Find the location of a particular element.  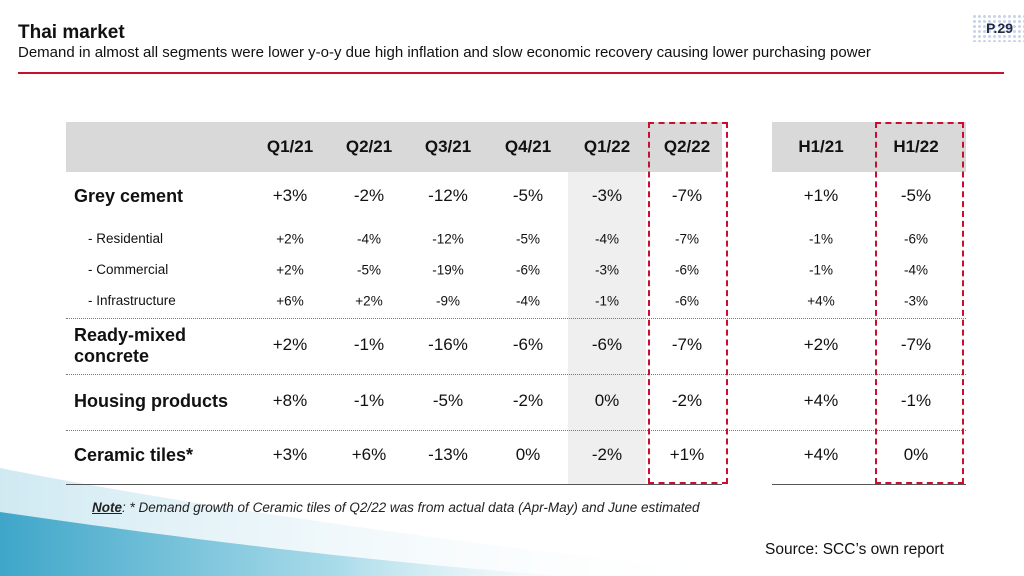

q1-22-column-shade is located at coordinates (607, 328).